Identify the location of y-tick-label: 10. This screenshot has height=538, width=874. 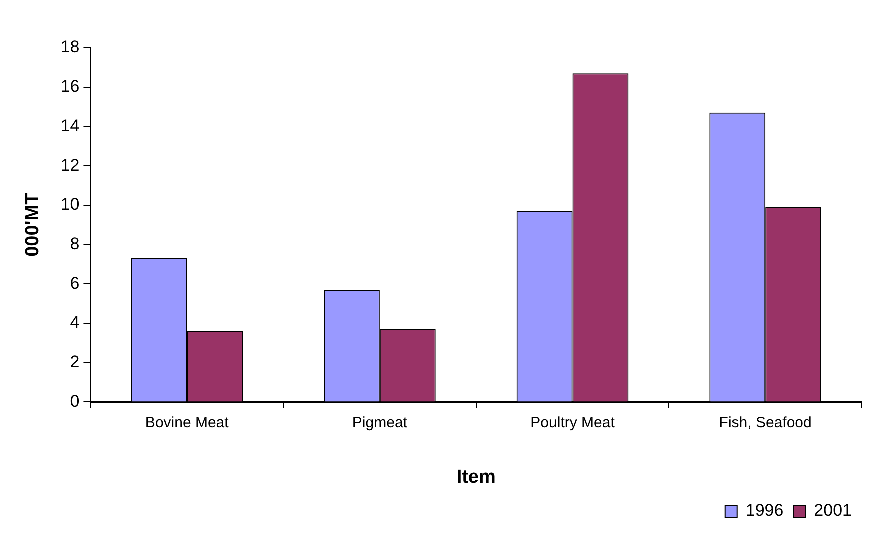
(70, 204).